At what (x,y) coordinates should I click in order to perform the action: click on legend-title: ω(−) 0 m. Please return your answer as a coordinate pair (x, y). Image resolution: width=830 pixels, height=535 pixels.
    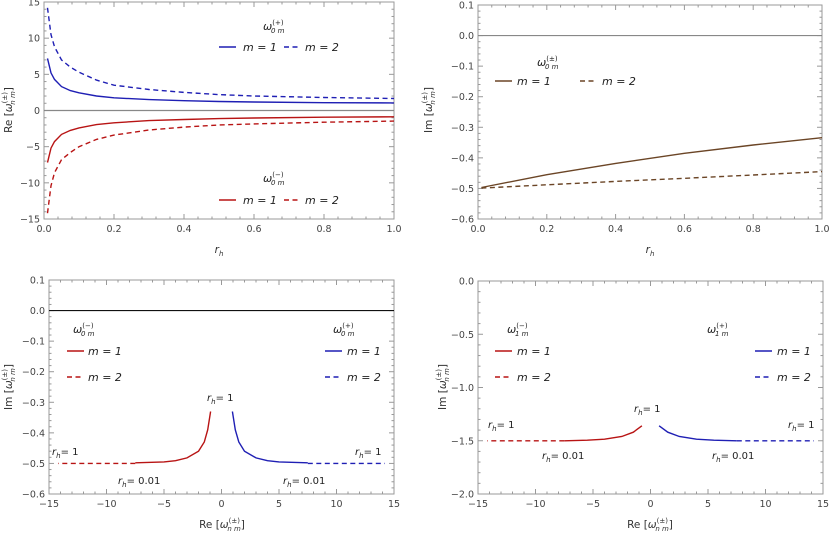
    Looking at the image, I should click on (84, 330).